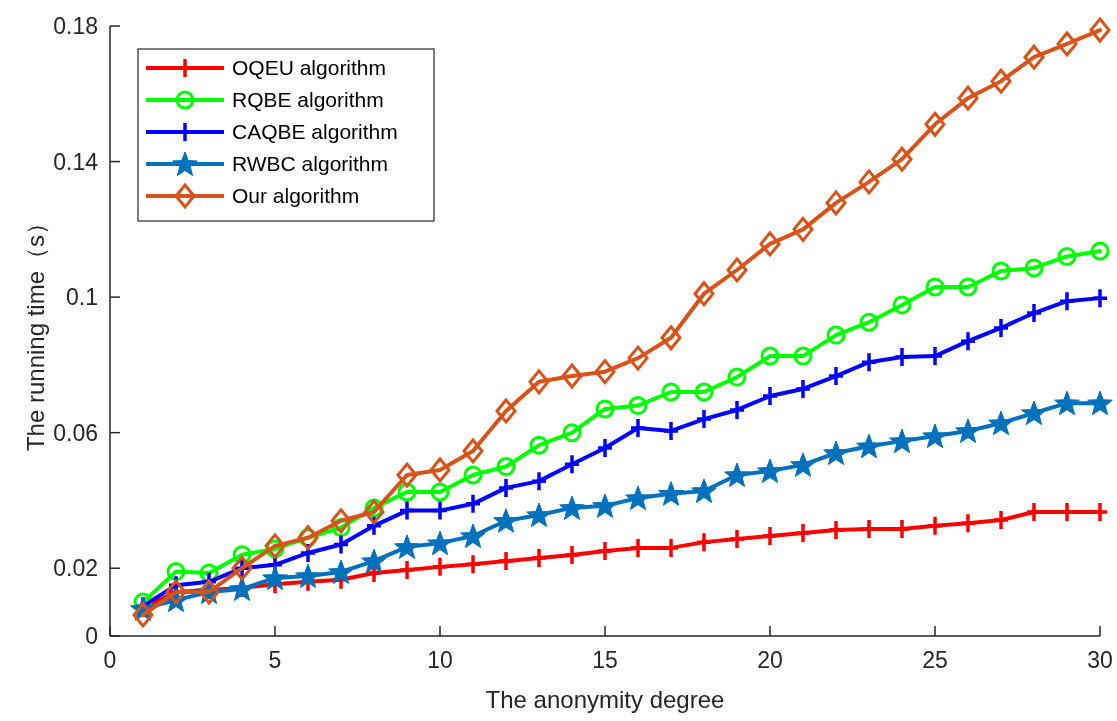 The image size is (1117, 721). Describe the element at coordinates (309, 67) in the screenshot. I see `legend-label: OQEU algorithm` at that location.